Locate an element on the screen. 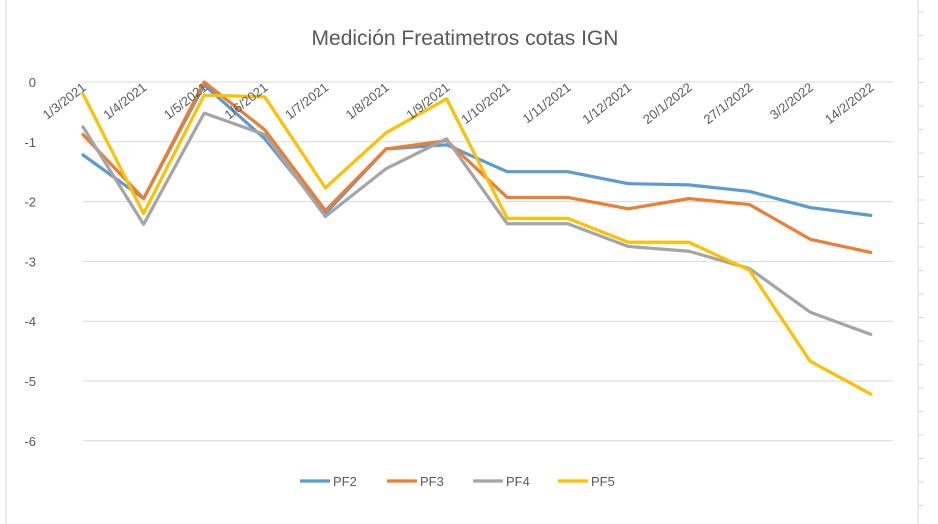 Image resolution: width=938 pixels, height=524 pixels. legend-label-pf4: PF4 is located at coordinates (518, 481).